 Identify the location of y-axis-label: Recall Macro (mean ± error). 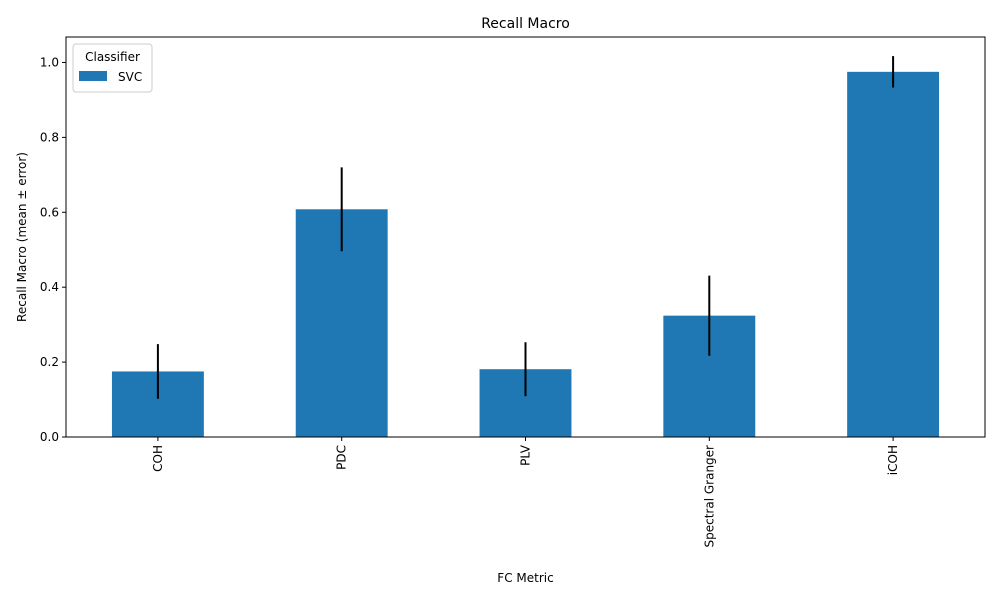
(22, 237).